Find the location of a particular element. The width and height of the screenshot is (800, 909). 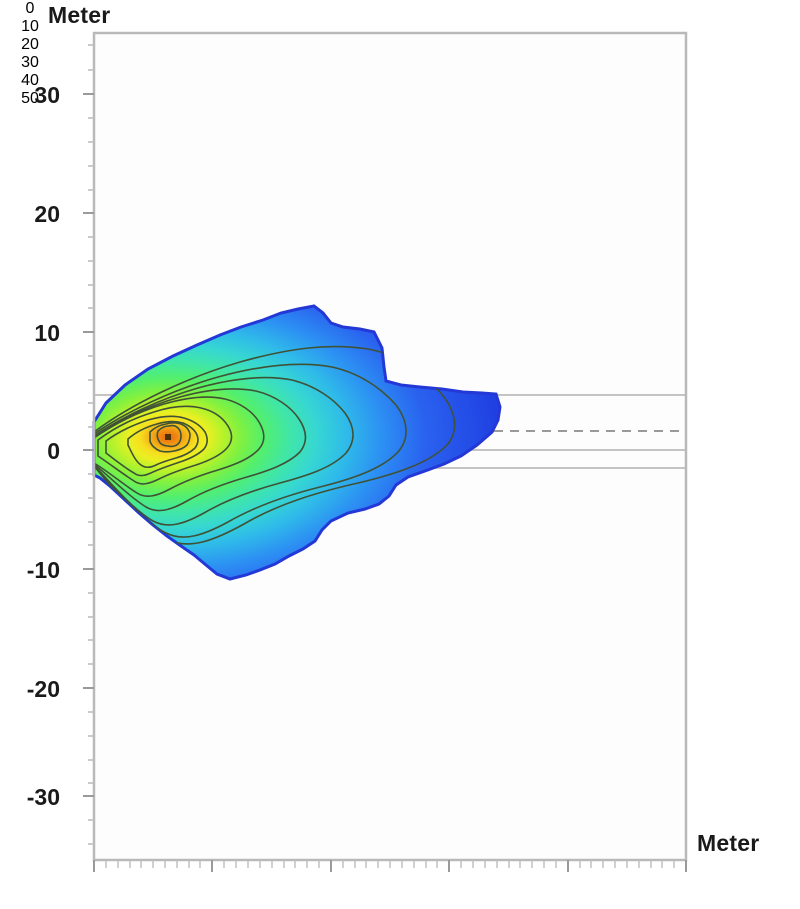

y-tick-label-20: 20 is located at coordinates (47, 214).